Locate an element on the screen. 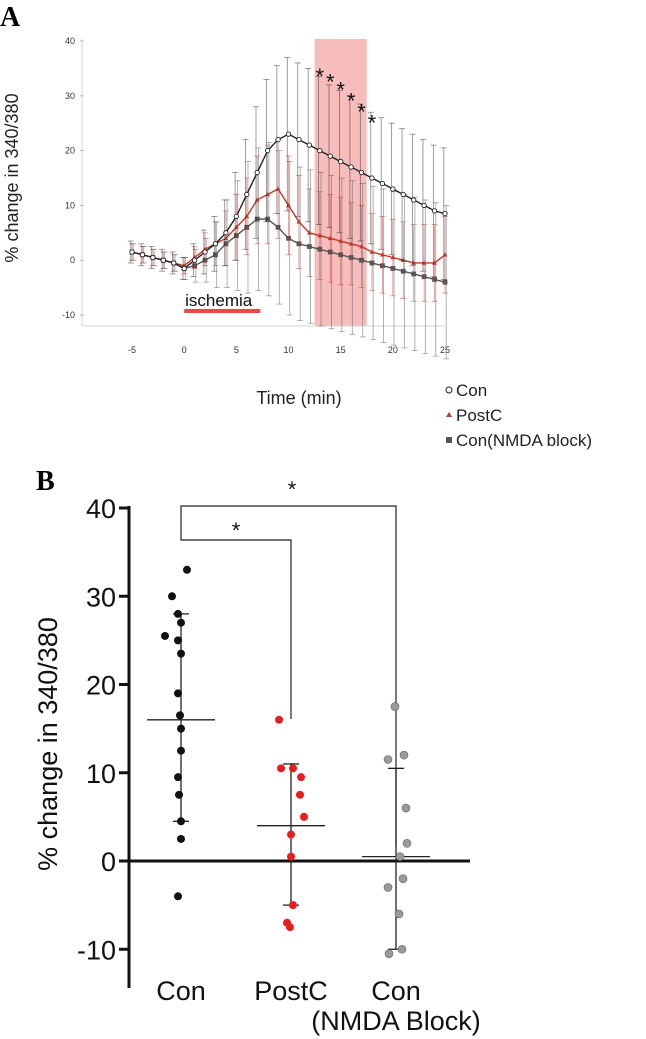  panel-a-y-axis-label: % change in 340/380 is located at coordinates (12, 177).